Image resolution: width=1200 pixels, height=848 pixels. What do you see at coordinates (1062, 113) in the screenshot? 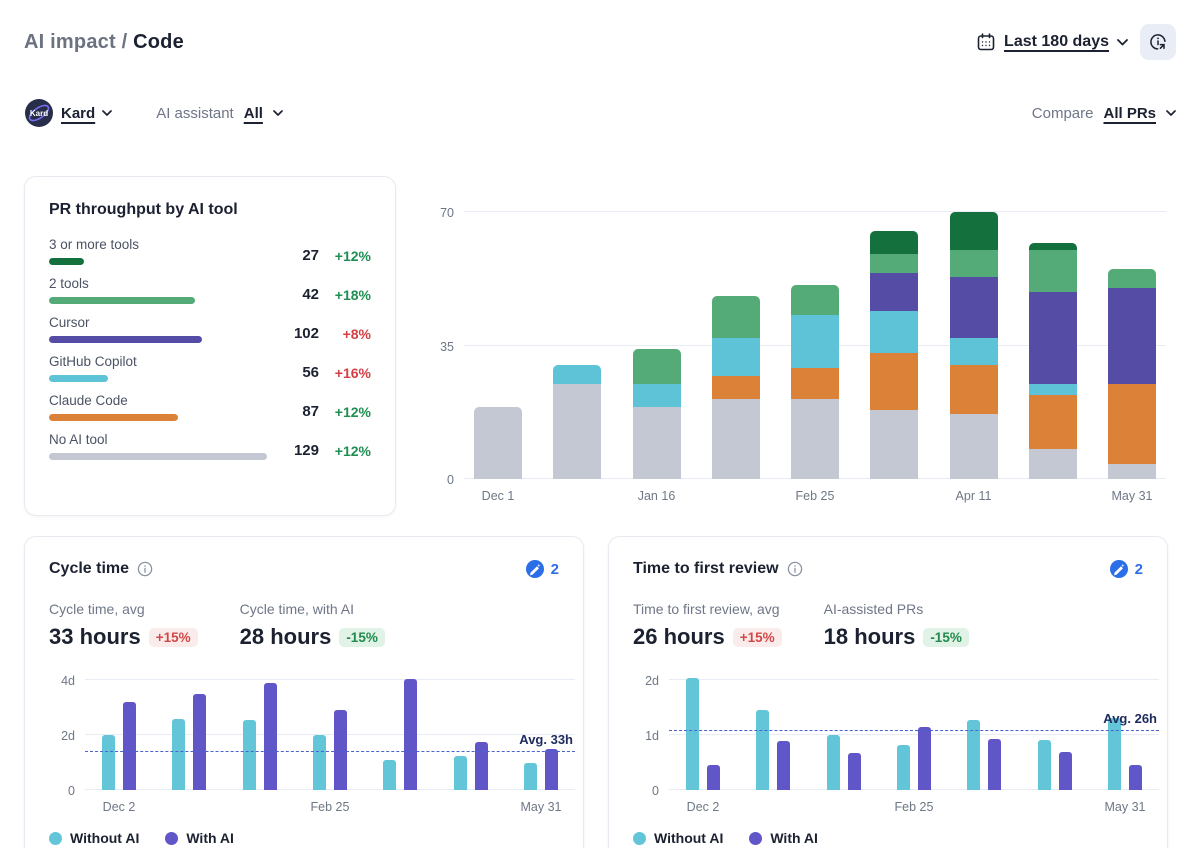
I see `compare-label: Compare` at bounding box center [1062, 113].